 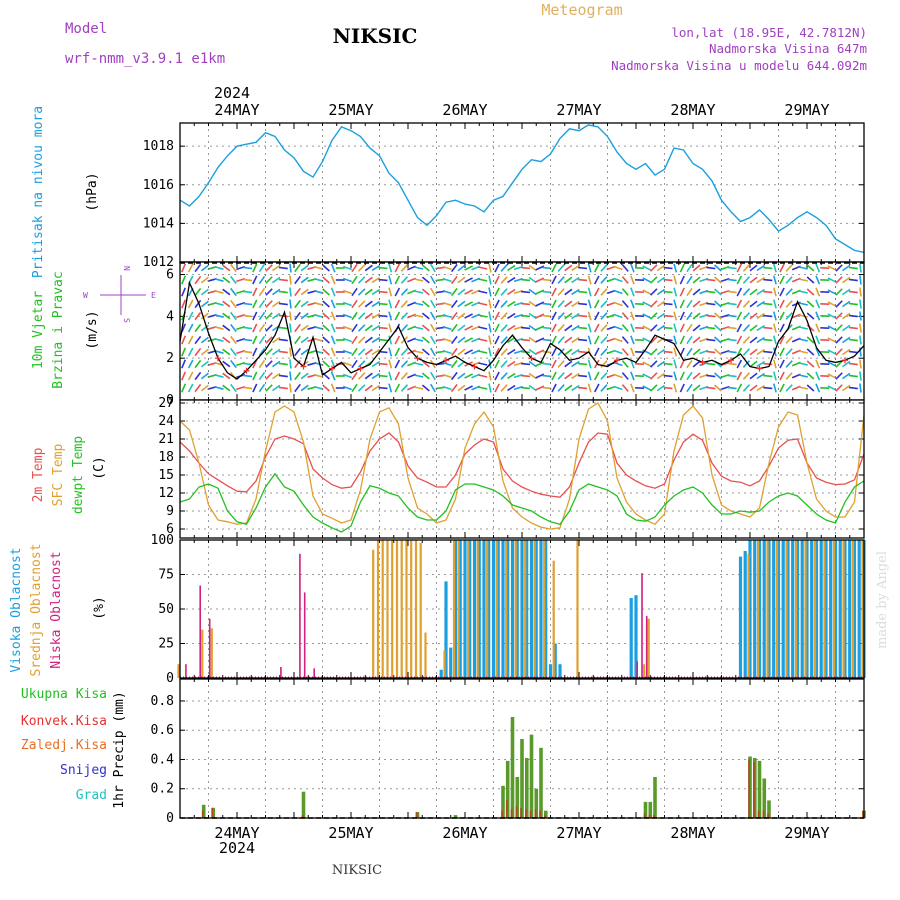 What do you see at coordinates (92, 329) in the screenshot?
I see `wind-unit: (m/s)` at bounding box center [92, 329].